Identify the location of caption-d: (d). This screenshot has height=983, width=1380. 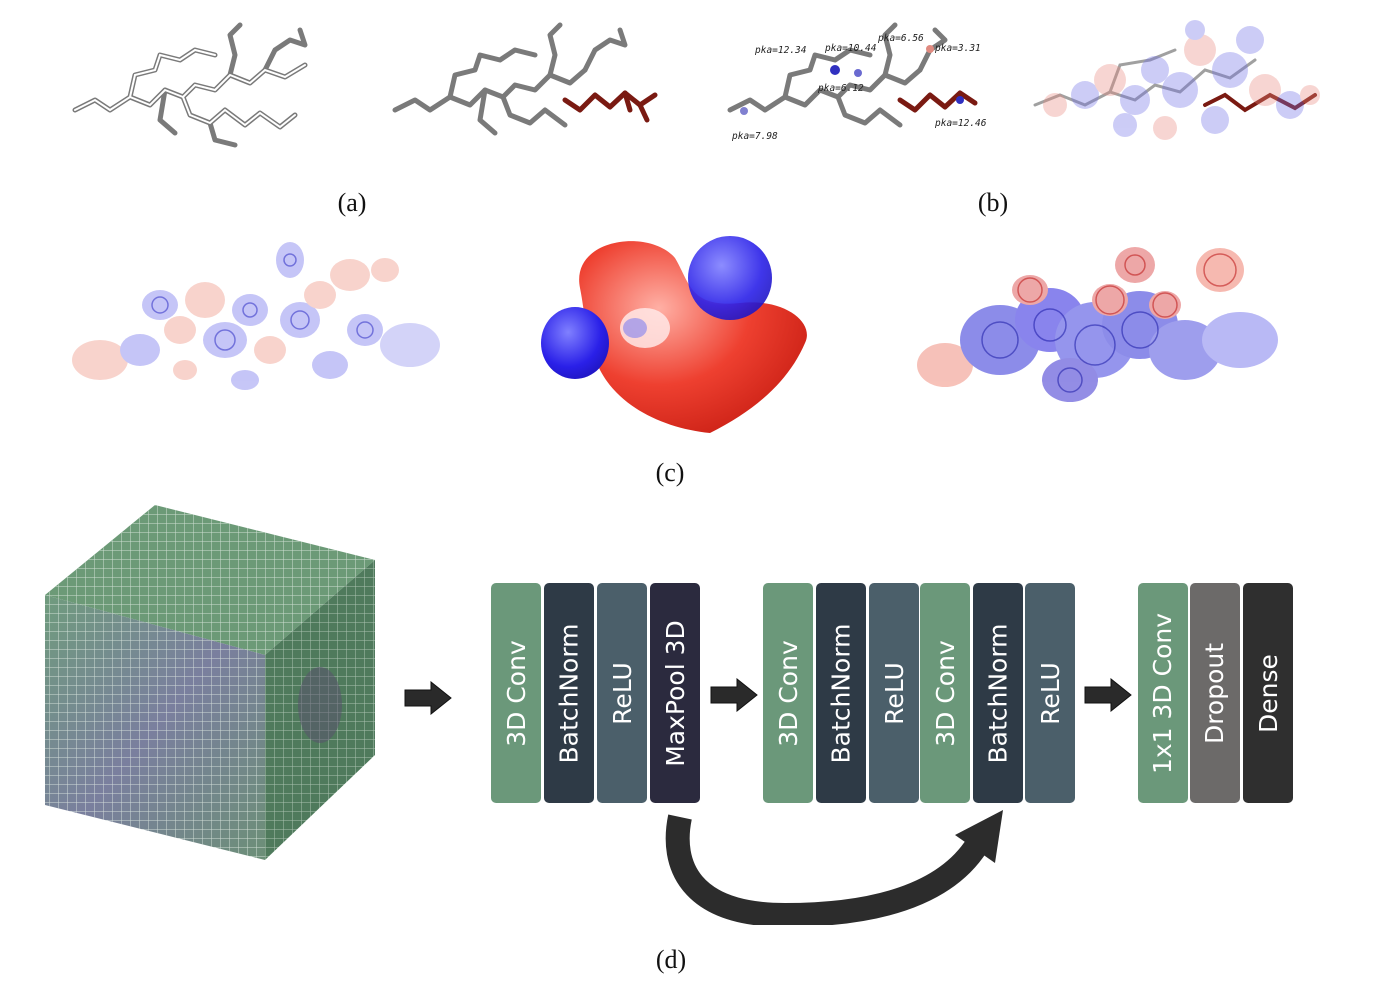
(671, 959).